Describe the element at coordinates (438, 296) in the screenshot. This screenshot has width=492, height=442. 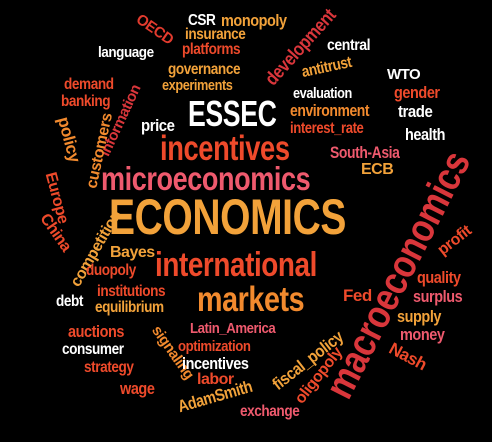
I see `word-surplus: surplus` at that location.